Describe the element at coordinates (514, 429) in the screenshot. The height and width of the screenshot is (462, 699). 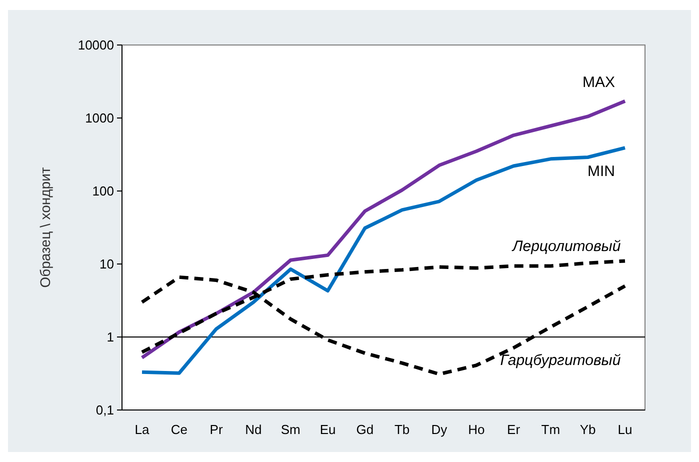
I see `x-tick-label: Er` at that location.